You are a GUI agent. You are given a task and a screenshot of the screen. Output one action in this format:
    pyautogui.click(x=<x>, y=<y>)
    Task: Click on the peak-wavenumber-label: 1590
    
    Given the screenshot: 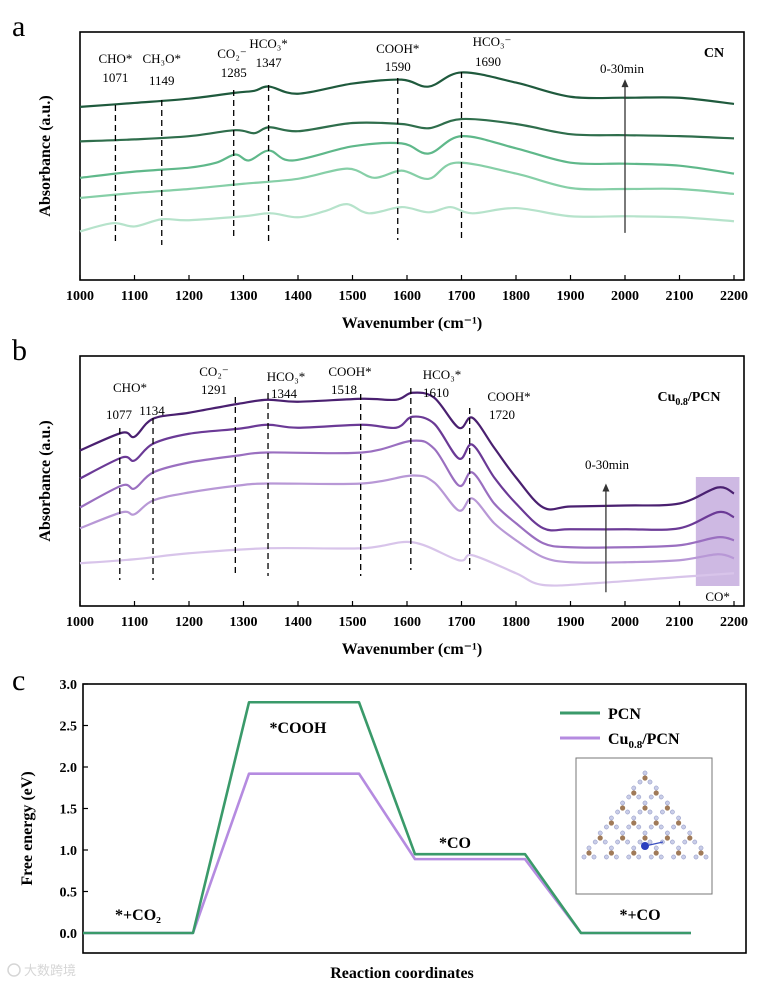 What is the action you would take?
    pyautogui.click(x=398, y=66)
    